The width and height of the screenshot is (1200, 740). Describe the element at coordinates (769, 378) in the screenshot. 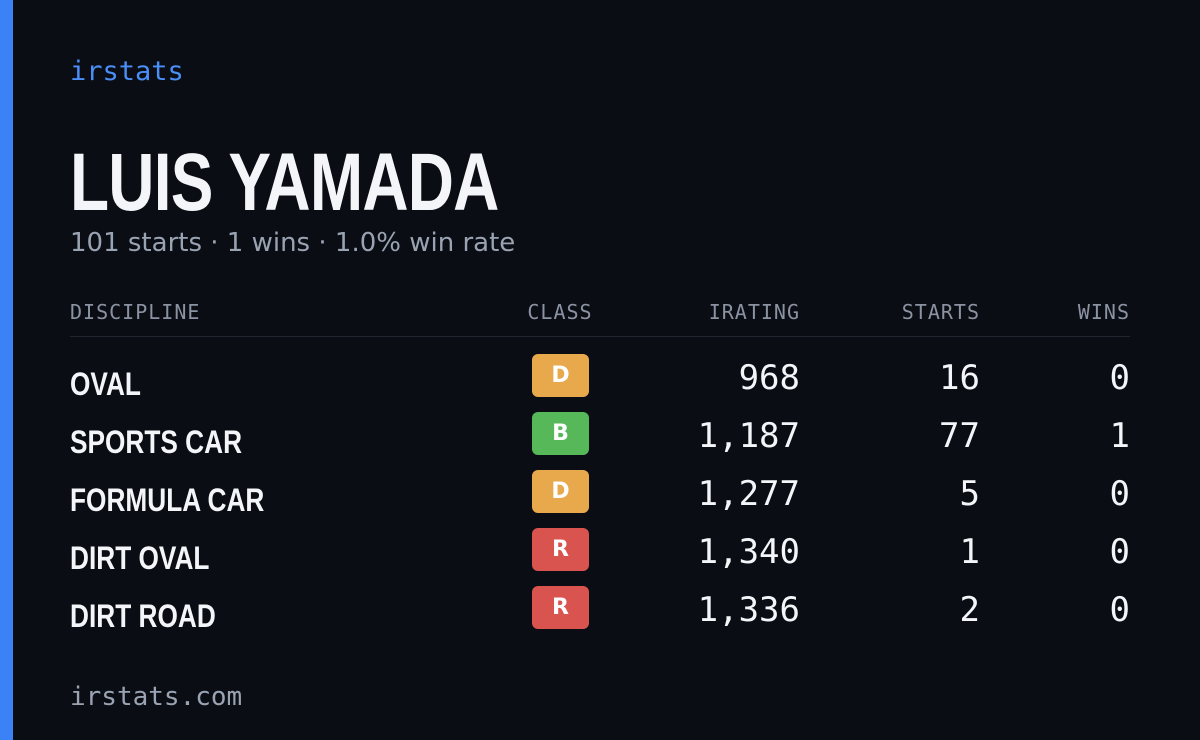

I see `irating-value: 968` at that location.